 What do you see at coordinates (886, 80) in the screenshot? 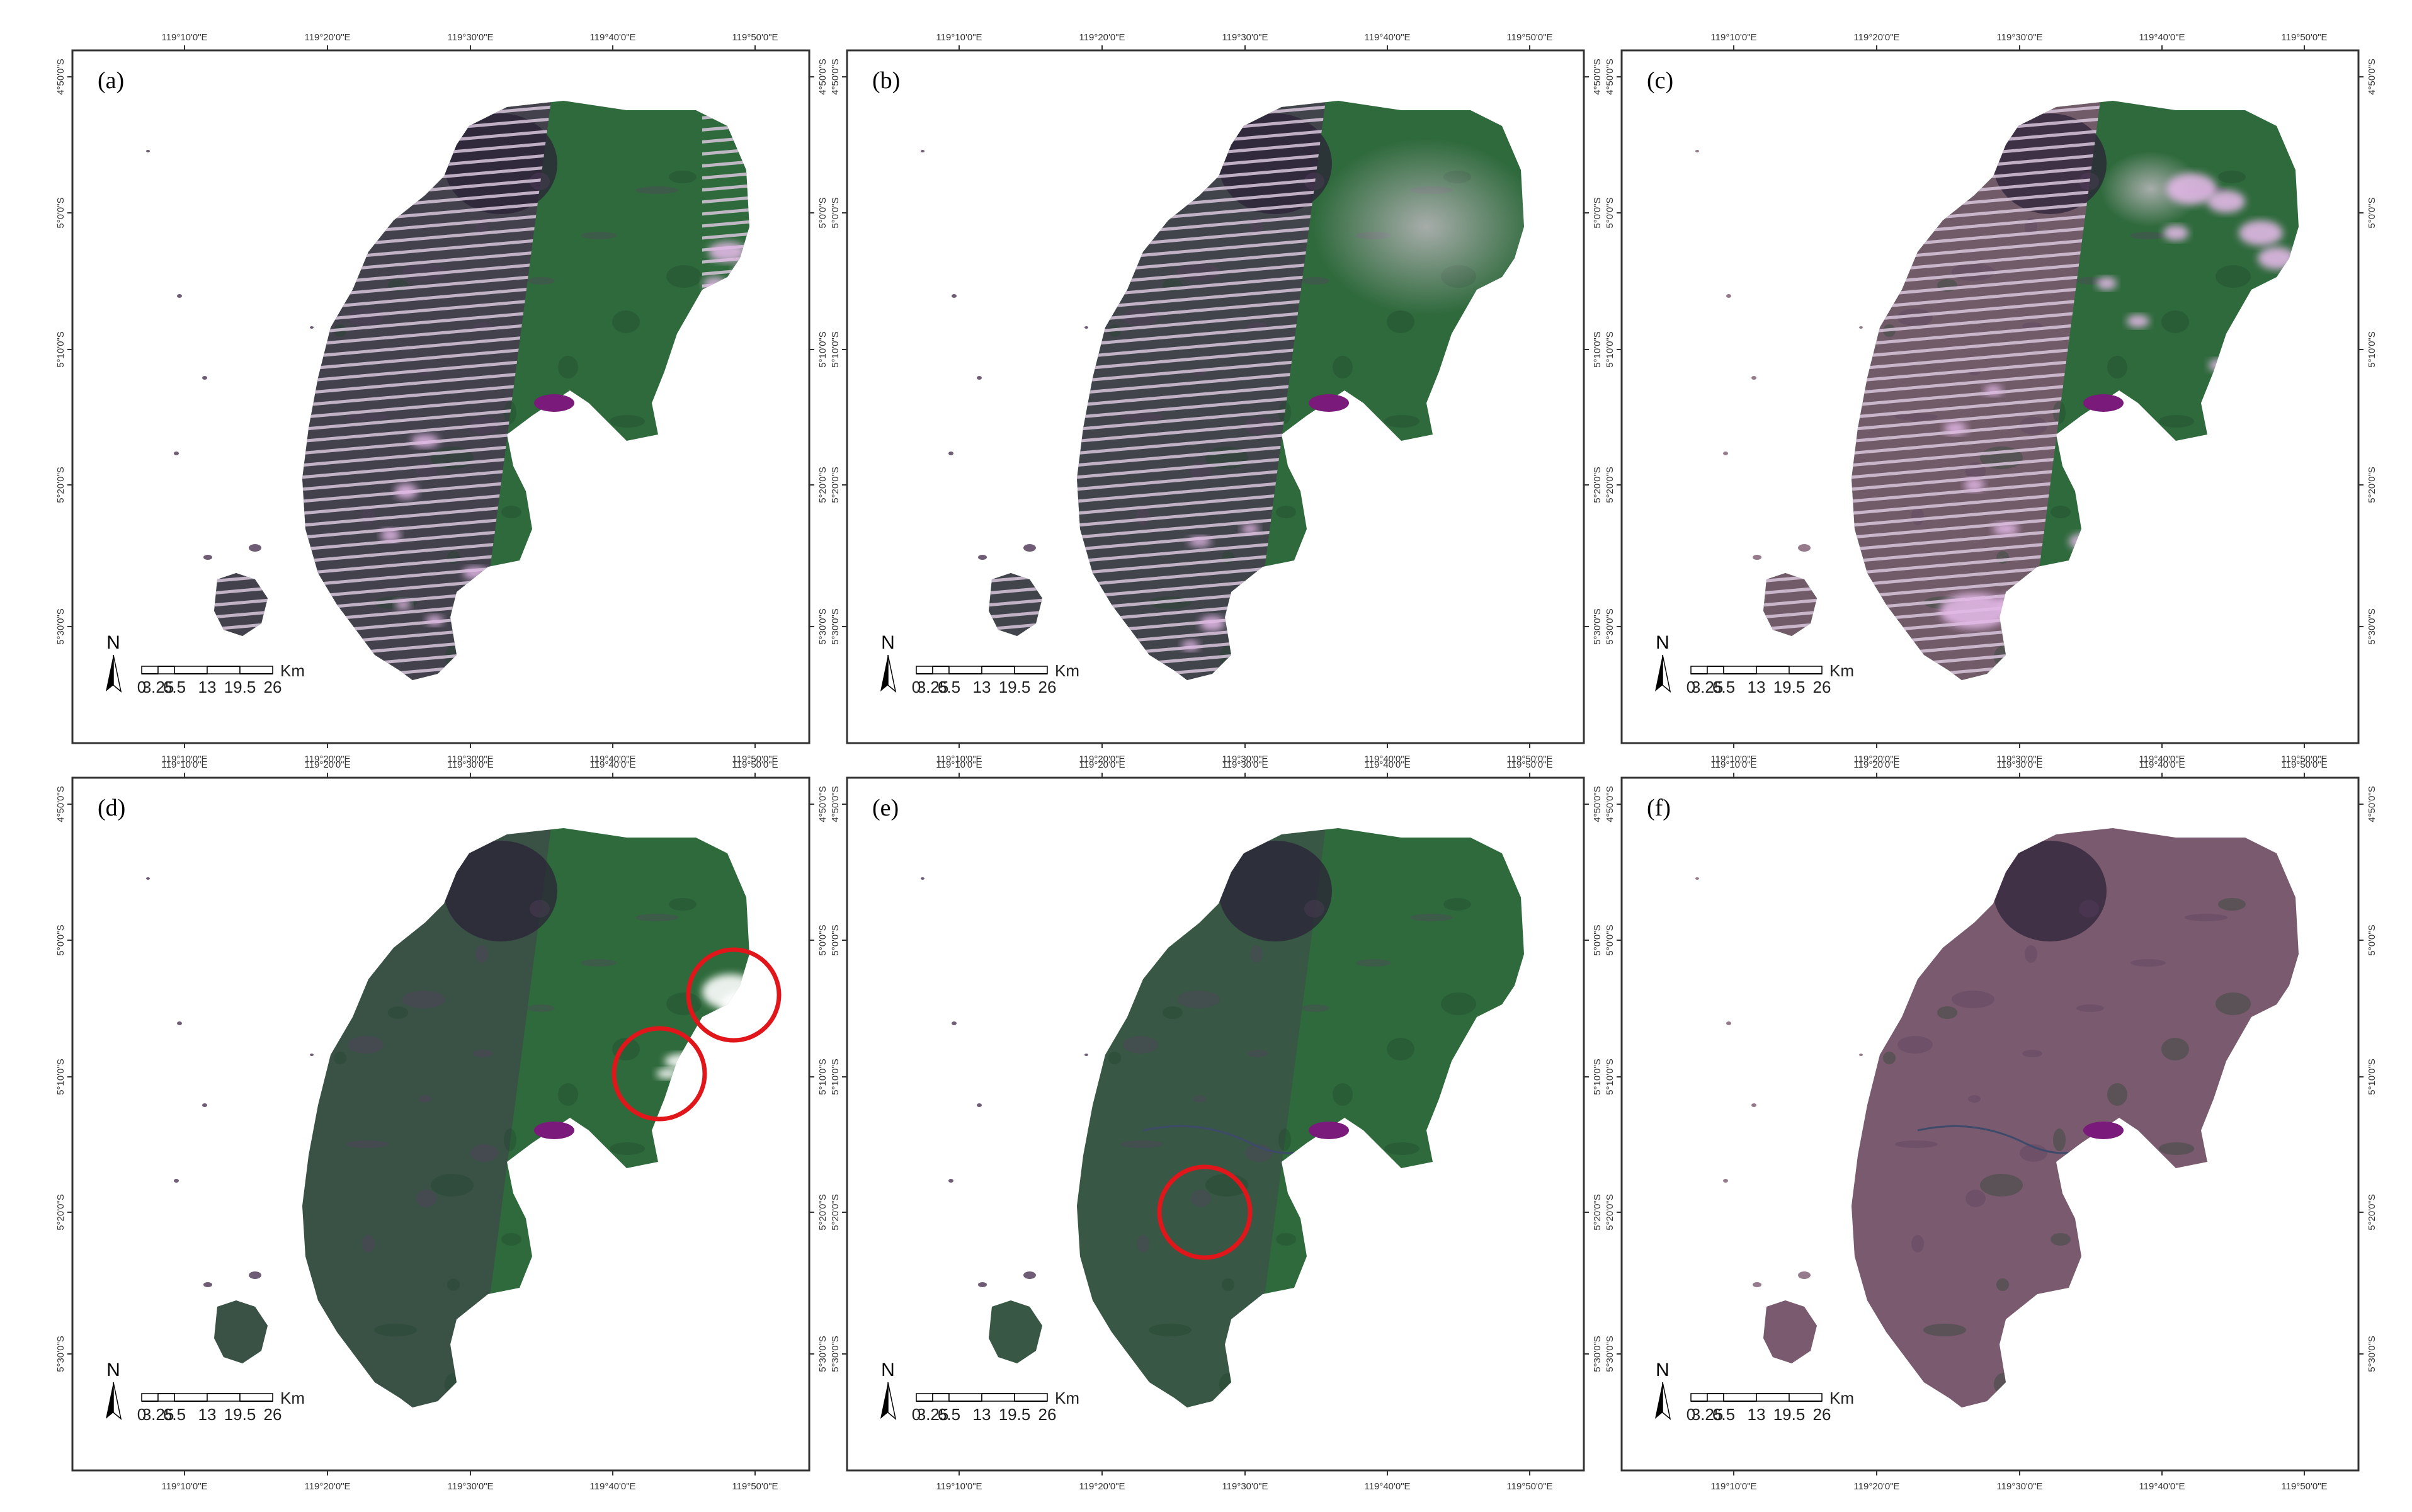
I see `panel-label: (b)` at bounding box center [886, 80].